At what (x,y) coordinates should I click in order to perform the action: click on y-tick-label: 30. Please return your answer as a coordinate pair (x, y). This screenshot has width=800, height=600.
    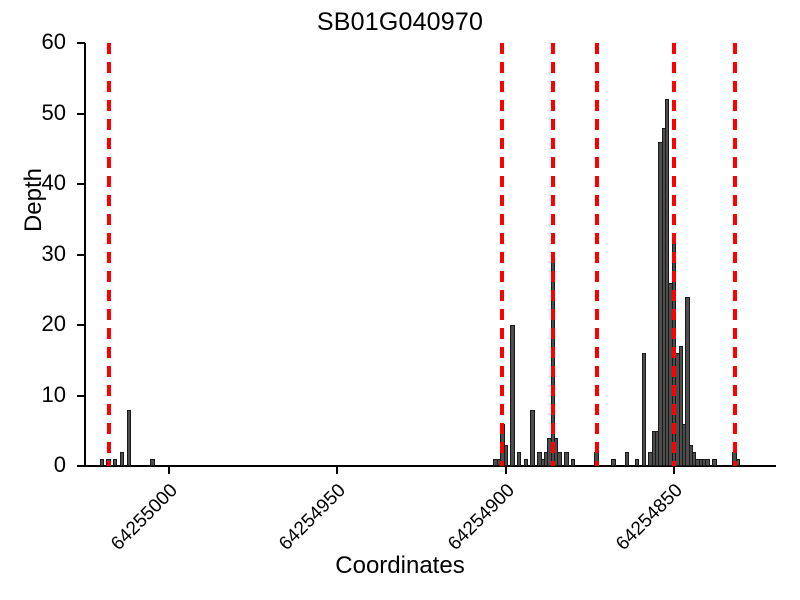
    Looking at the image, I should click on (53, 253).